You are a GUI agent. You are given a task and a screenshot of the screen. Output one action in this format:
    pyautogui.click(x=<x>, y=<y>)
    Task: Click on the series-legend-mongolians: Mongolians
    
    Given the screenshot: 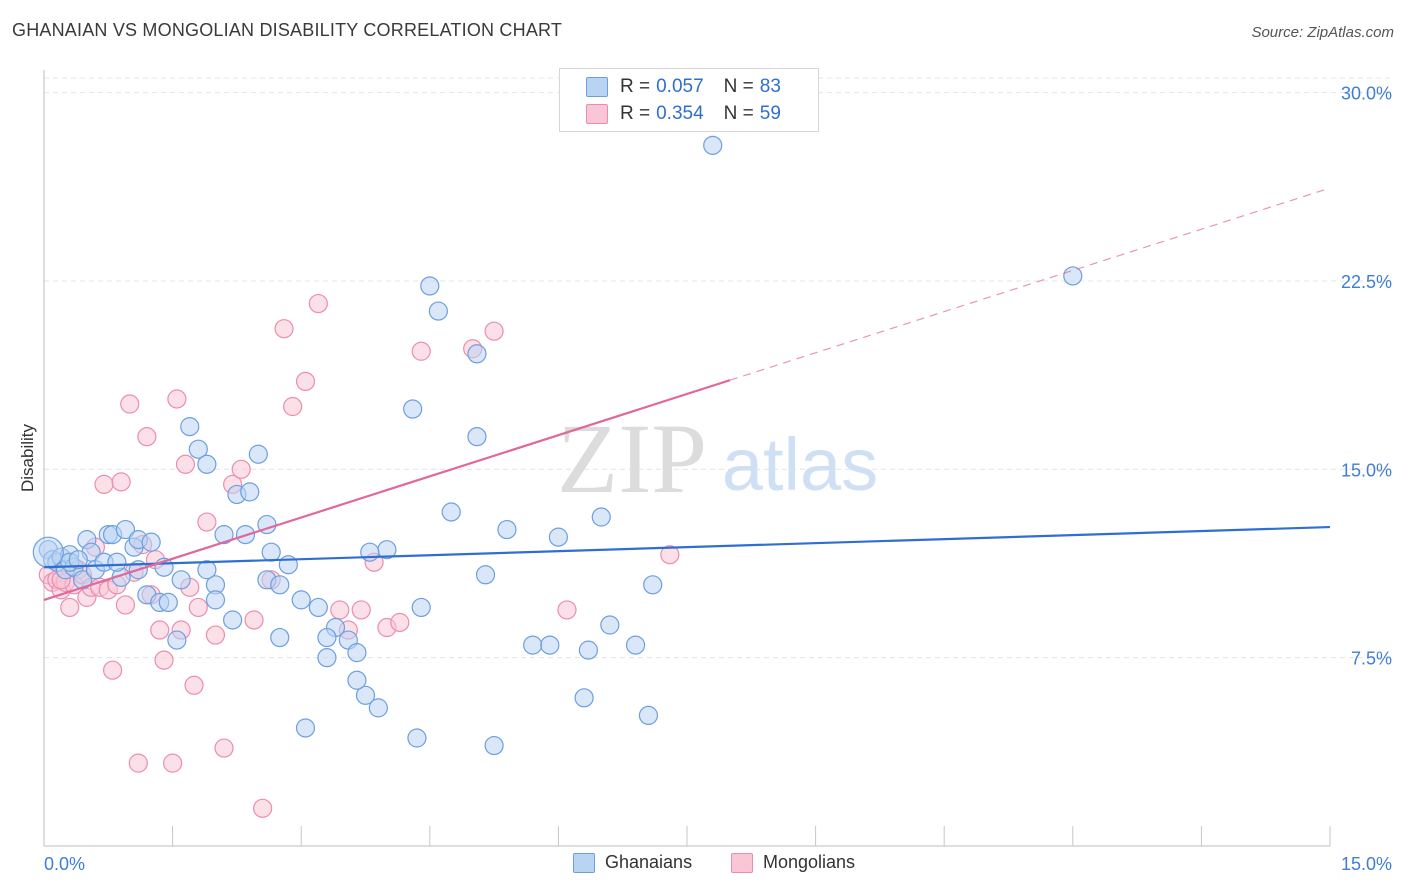 What is the action you would take?
    pyautogui.click(x=793, y=862)
    